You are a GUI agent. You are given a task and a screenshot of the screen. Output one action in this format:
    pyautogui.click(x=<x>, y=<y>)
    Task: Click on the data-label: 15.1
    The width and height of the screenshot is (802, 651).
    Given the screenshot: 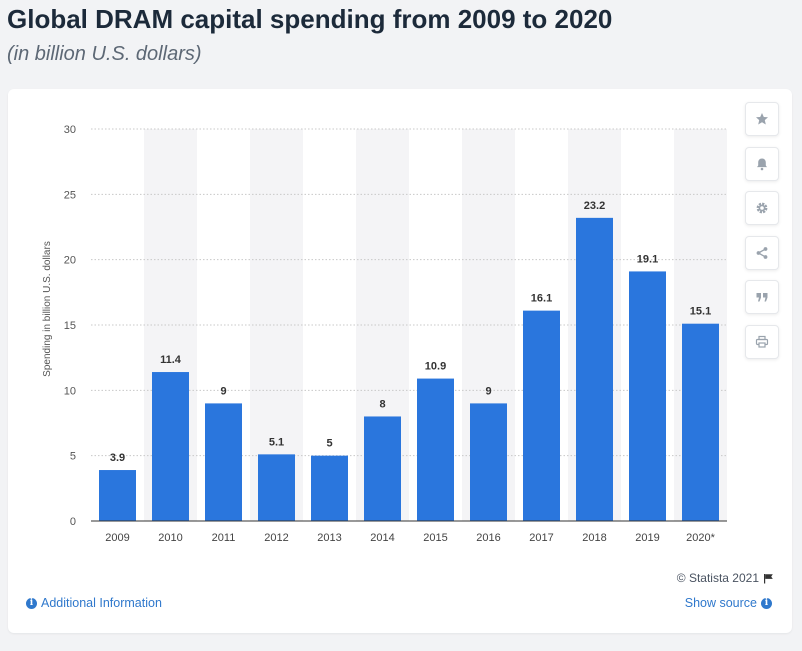 What is the action you would take?
    pyautogui.click(x=700, y=312)
    